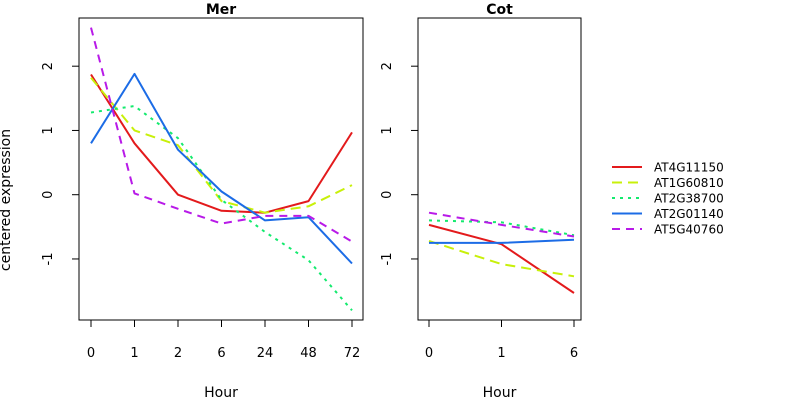 This screenshot has height=400, width=800. Describe the element at coordinates (134, 353) in the screenshot. I see `x-tick-label-mer: 1` at that location.